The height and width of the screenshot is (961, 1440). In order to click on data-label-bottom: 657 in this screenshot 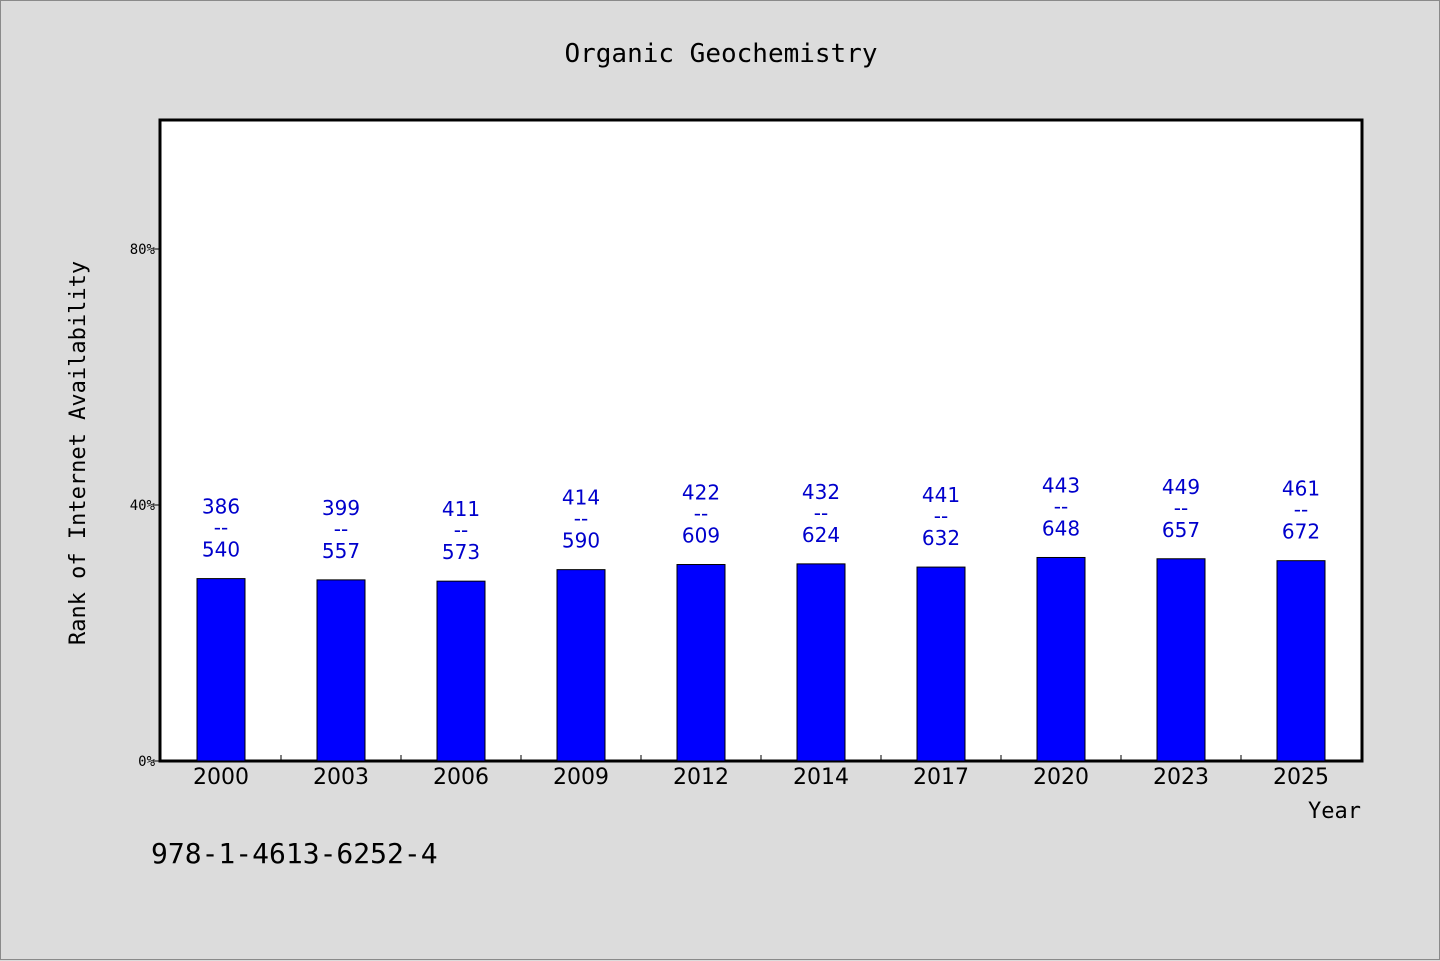, I will do `click(1181, 530)`.